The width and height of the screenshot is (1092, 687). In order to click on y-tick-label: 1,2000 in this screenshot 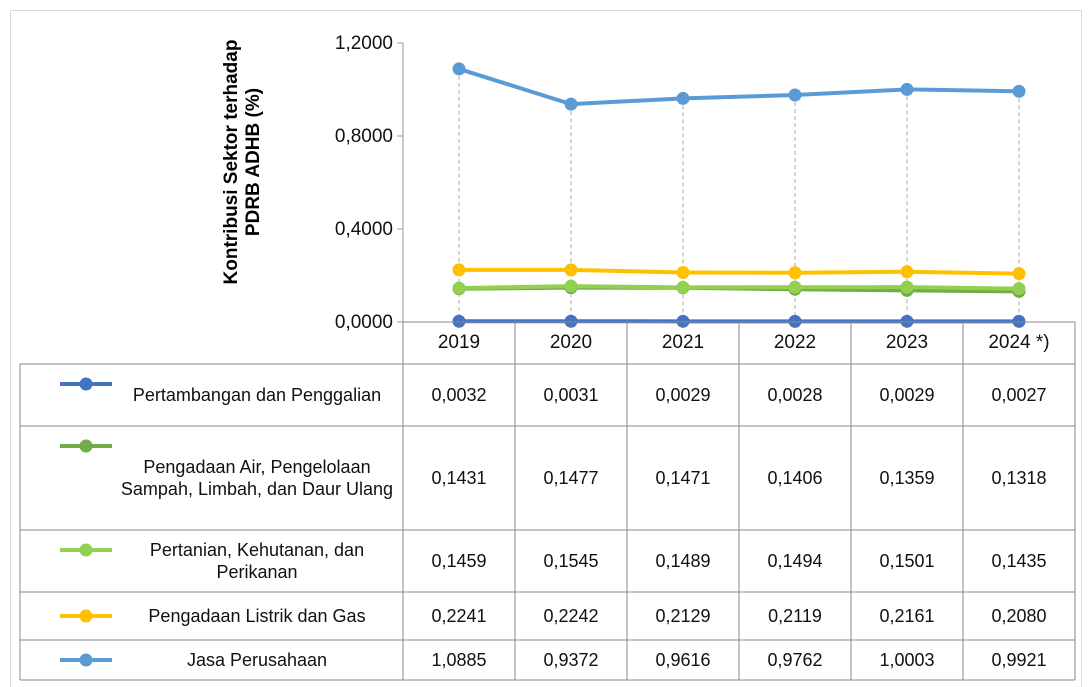, I will do `click(364, 43)`.